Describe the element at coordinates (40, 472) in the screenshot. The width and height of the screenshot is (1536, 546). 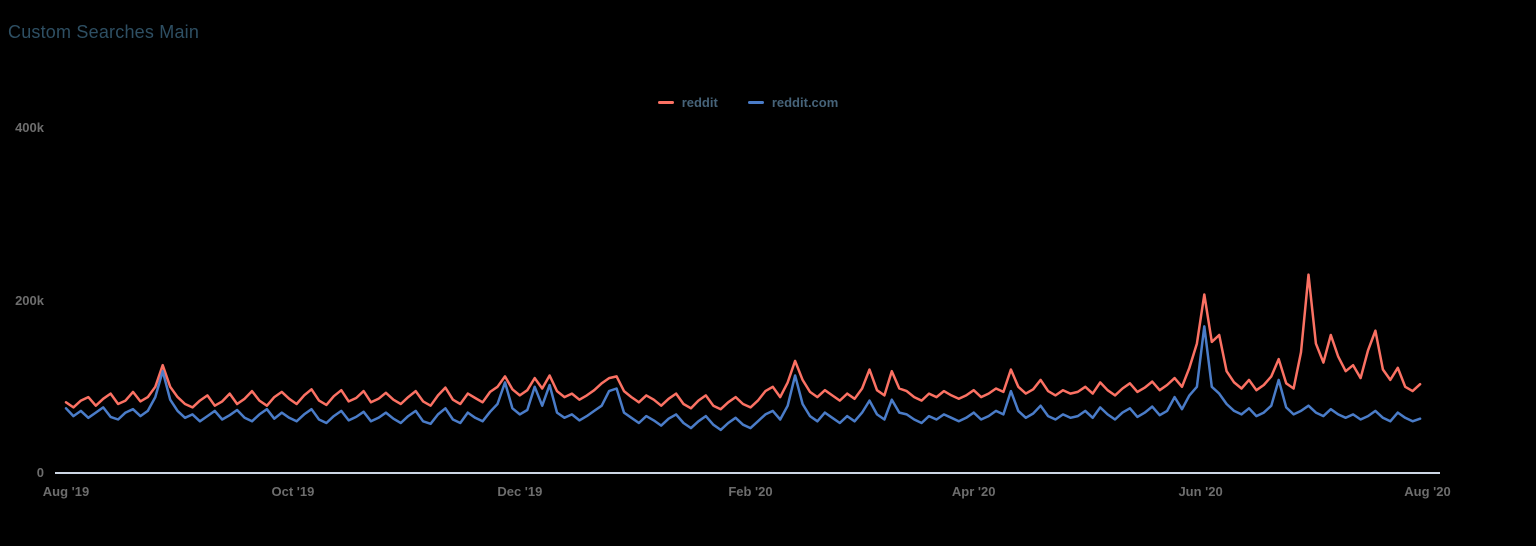
I see `y-axis-label: 0` at that location.